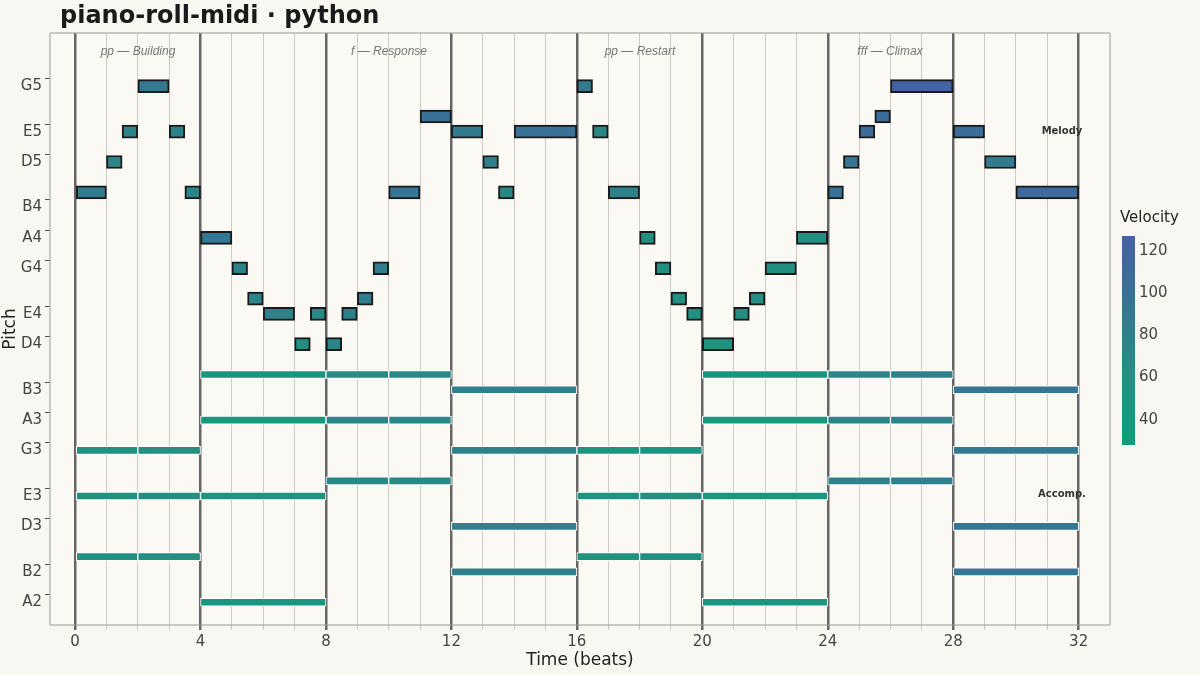 The height and width of the screenshot is (675, 1200). I want to click on y-tick-label: E4, so click(32, 312).